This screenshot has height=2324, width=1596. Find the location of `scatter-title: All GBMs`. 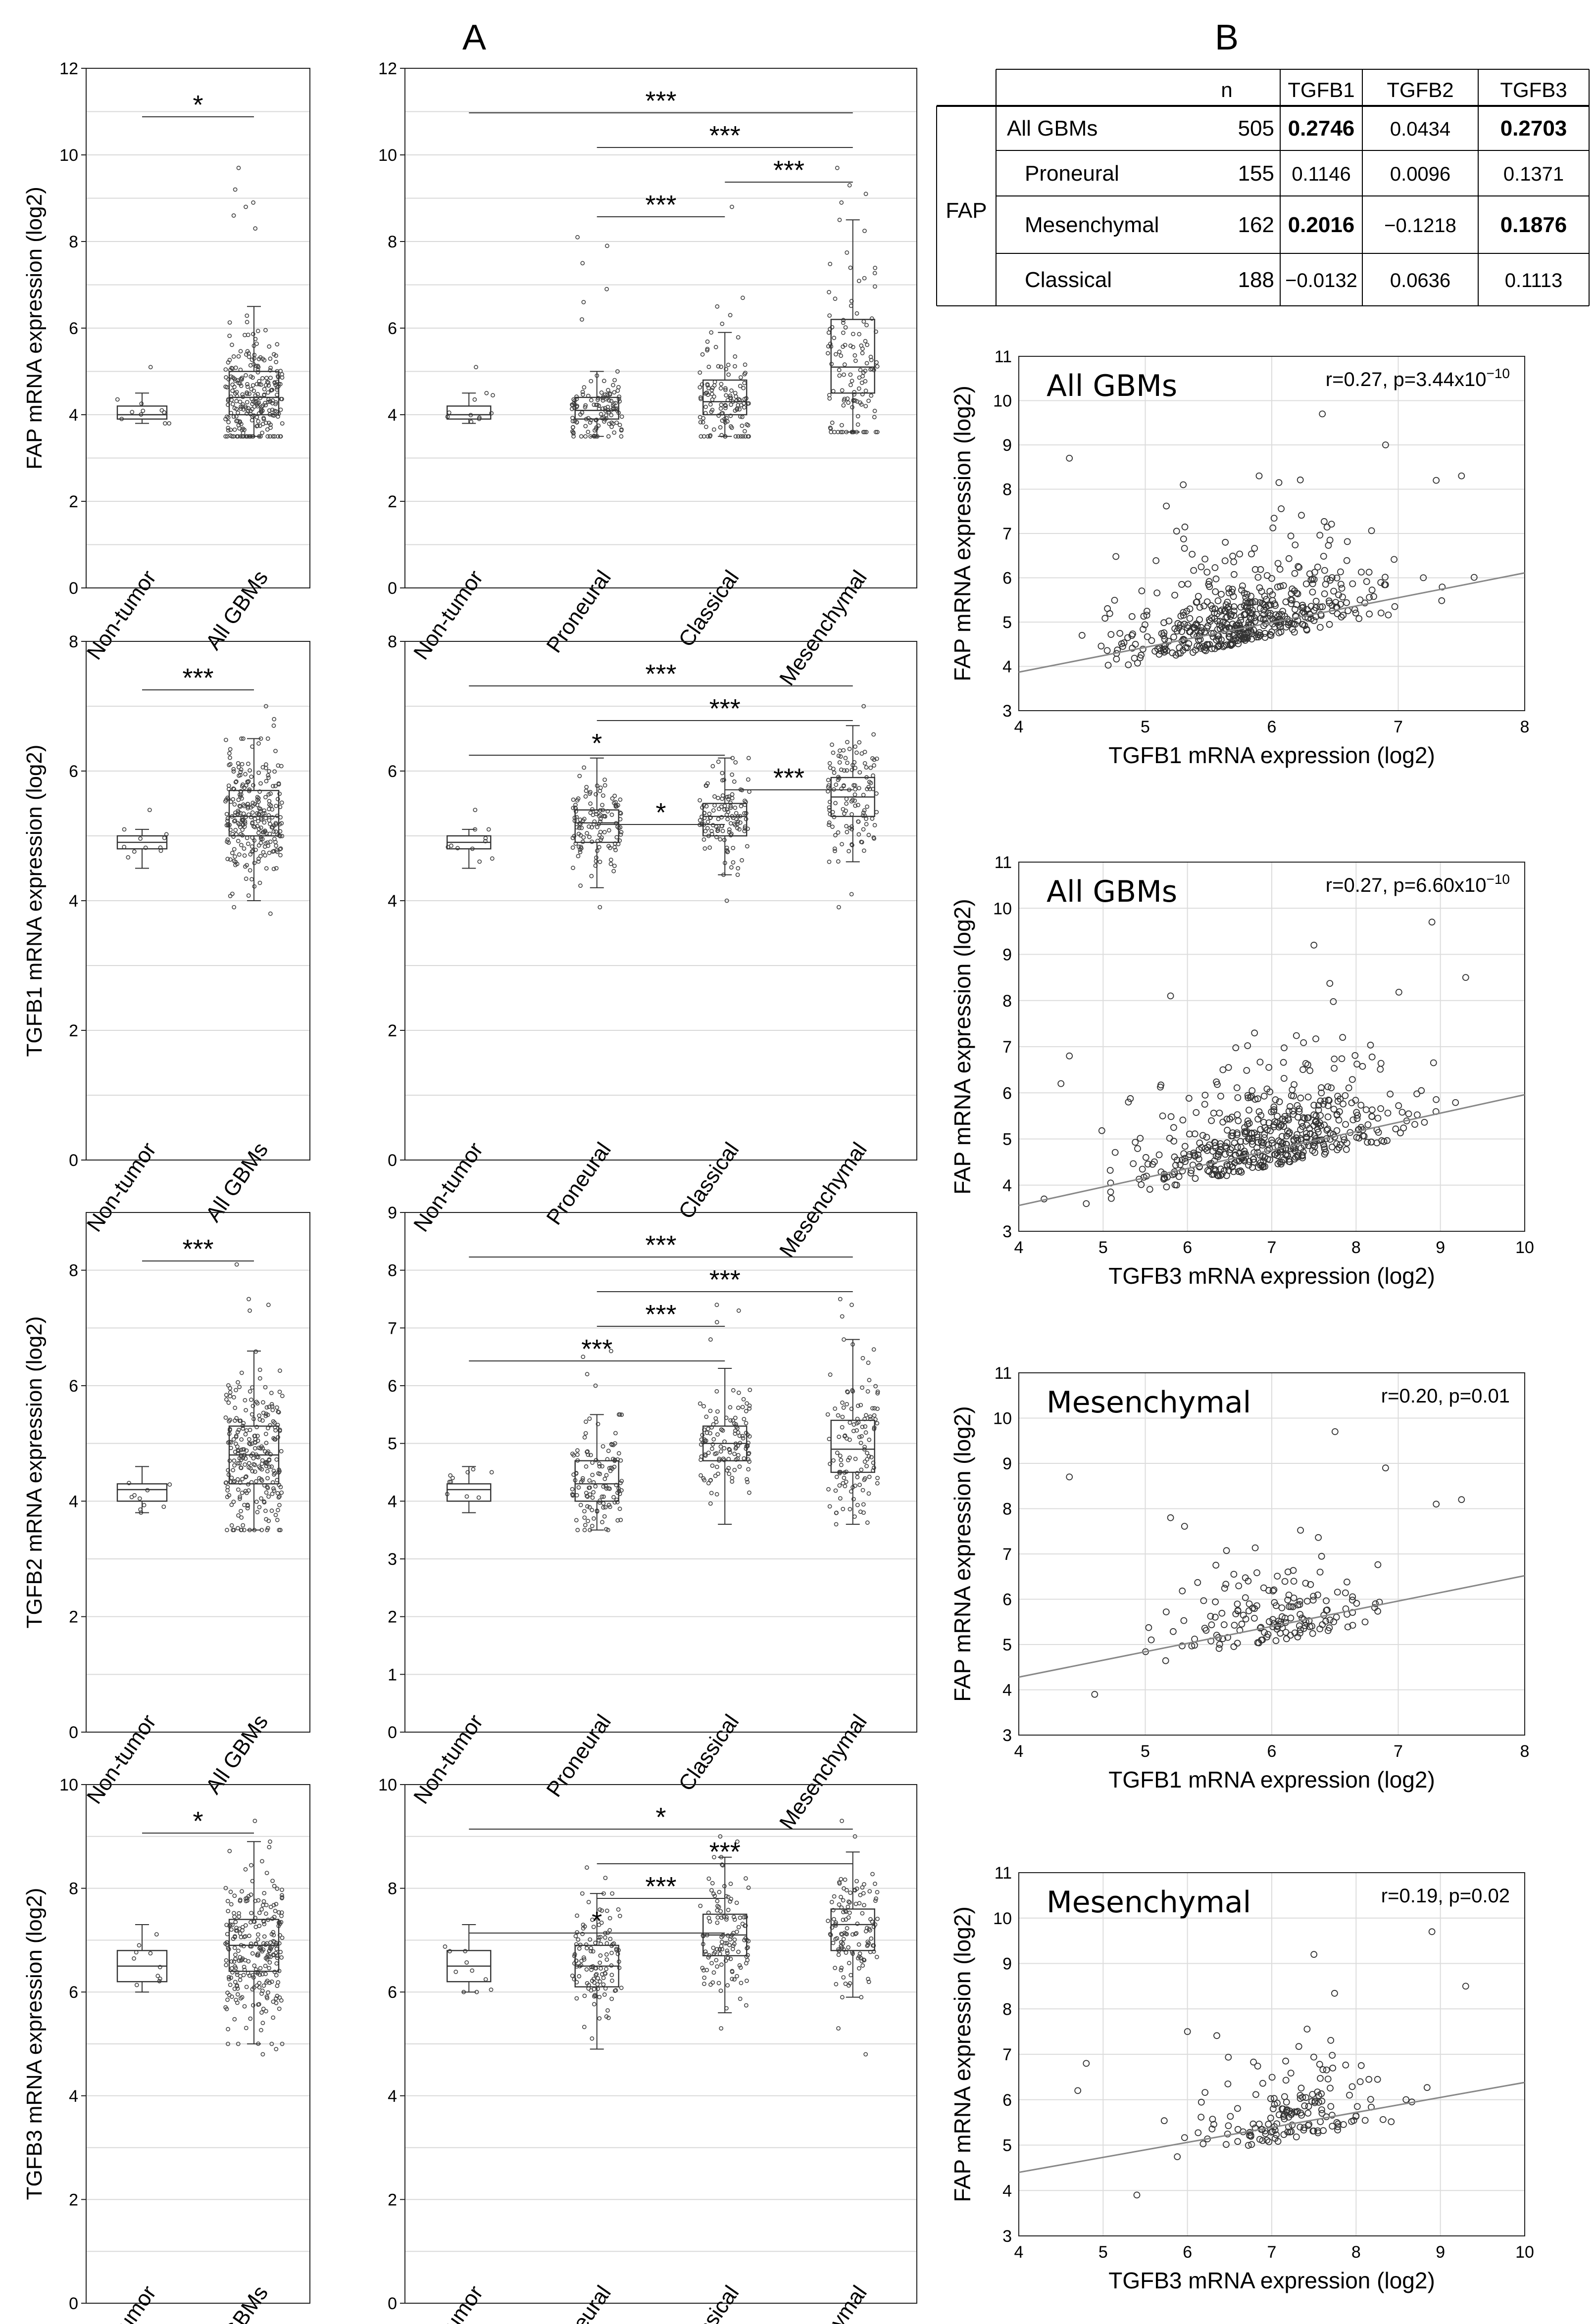

scatter-title: All GBMs is located at coordinates (1112, 386).